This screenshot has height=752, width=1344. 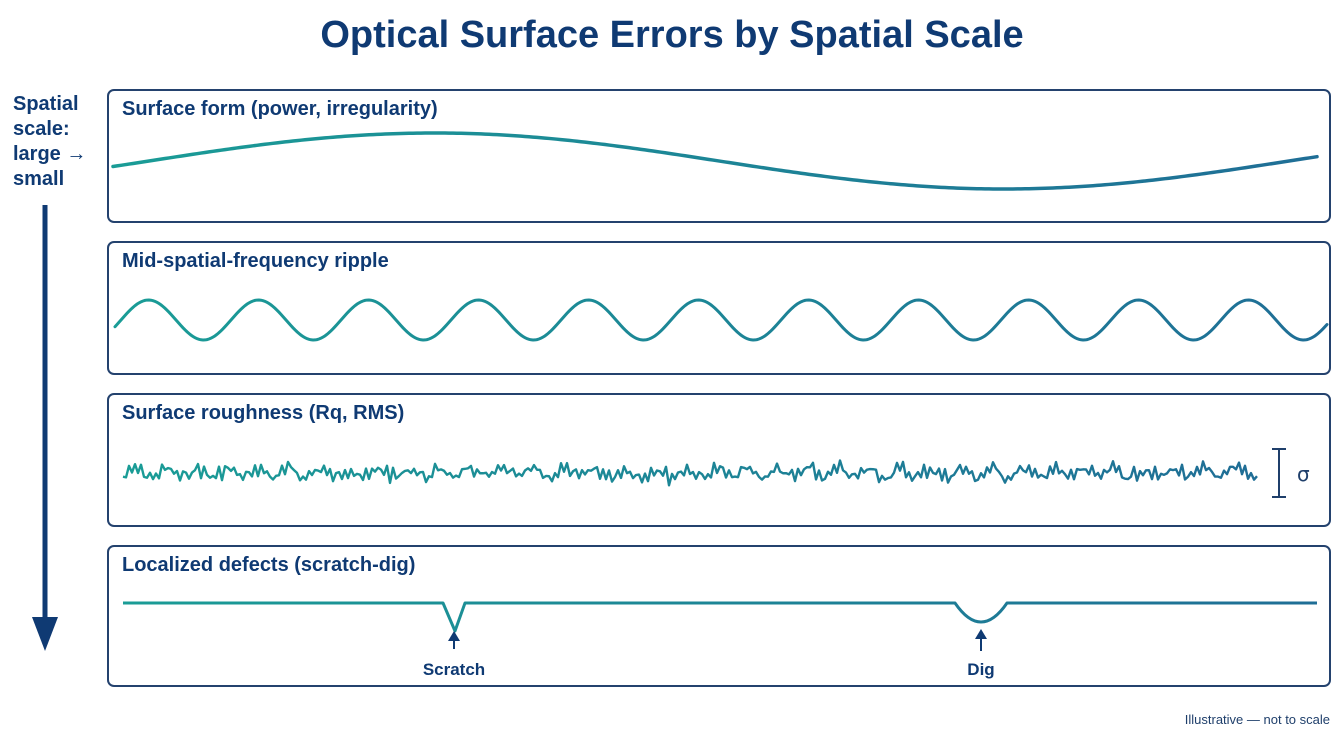 I want to click on page-title: Optical Surface Errors by Spatial Scale, so click(x=672, y=35).